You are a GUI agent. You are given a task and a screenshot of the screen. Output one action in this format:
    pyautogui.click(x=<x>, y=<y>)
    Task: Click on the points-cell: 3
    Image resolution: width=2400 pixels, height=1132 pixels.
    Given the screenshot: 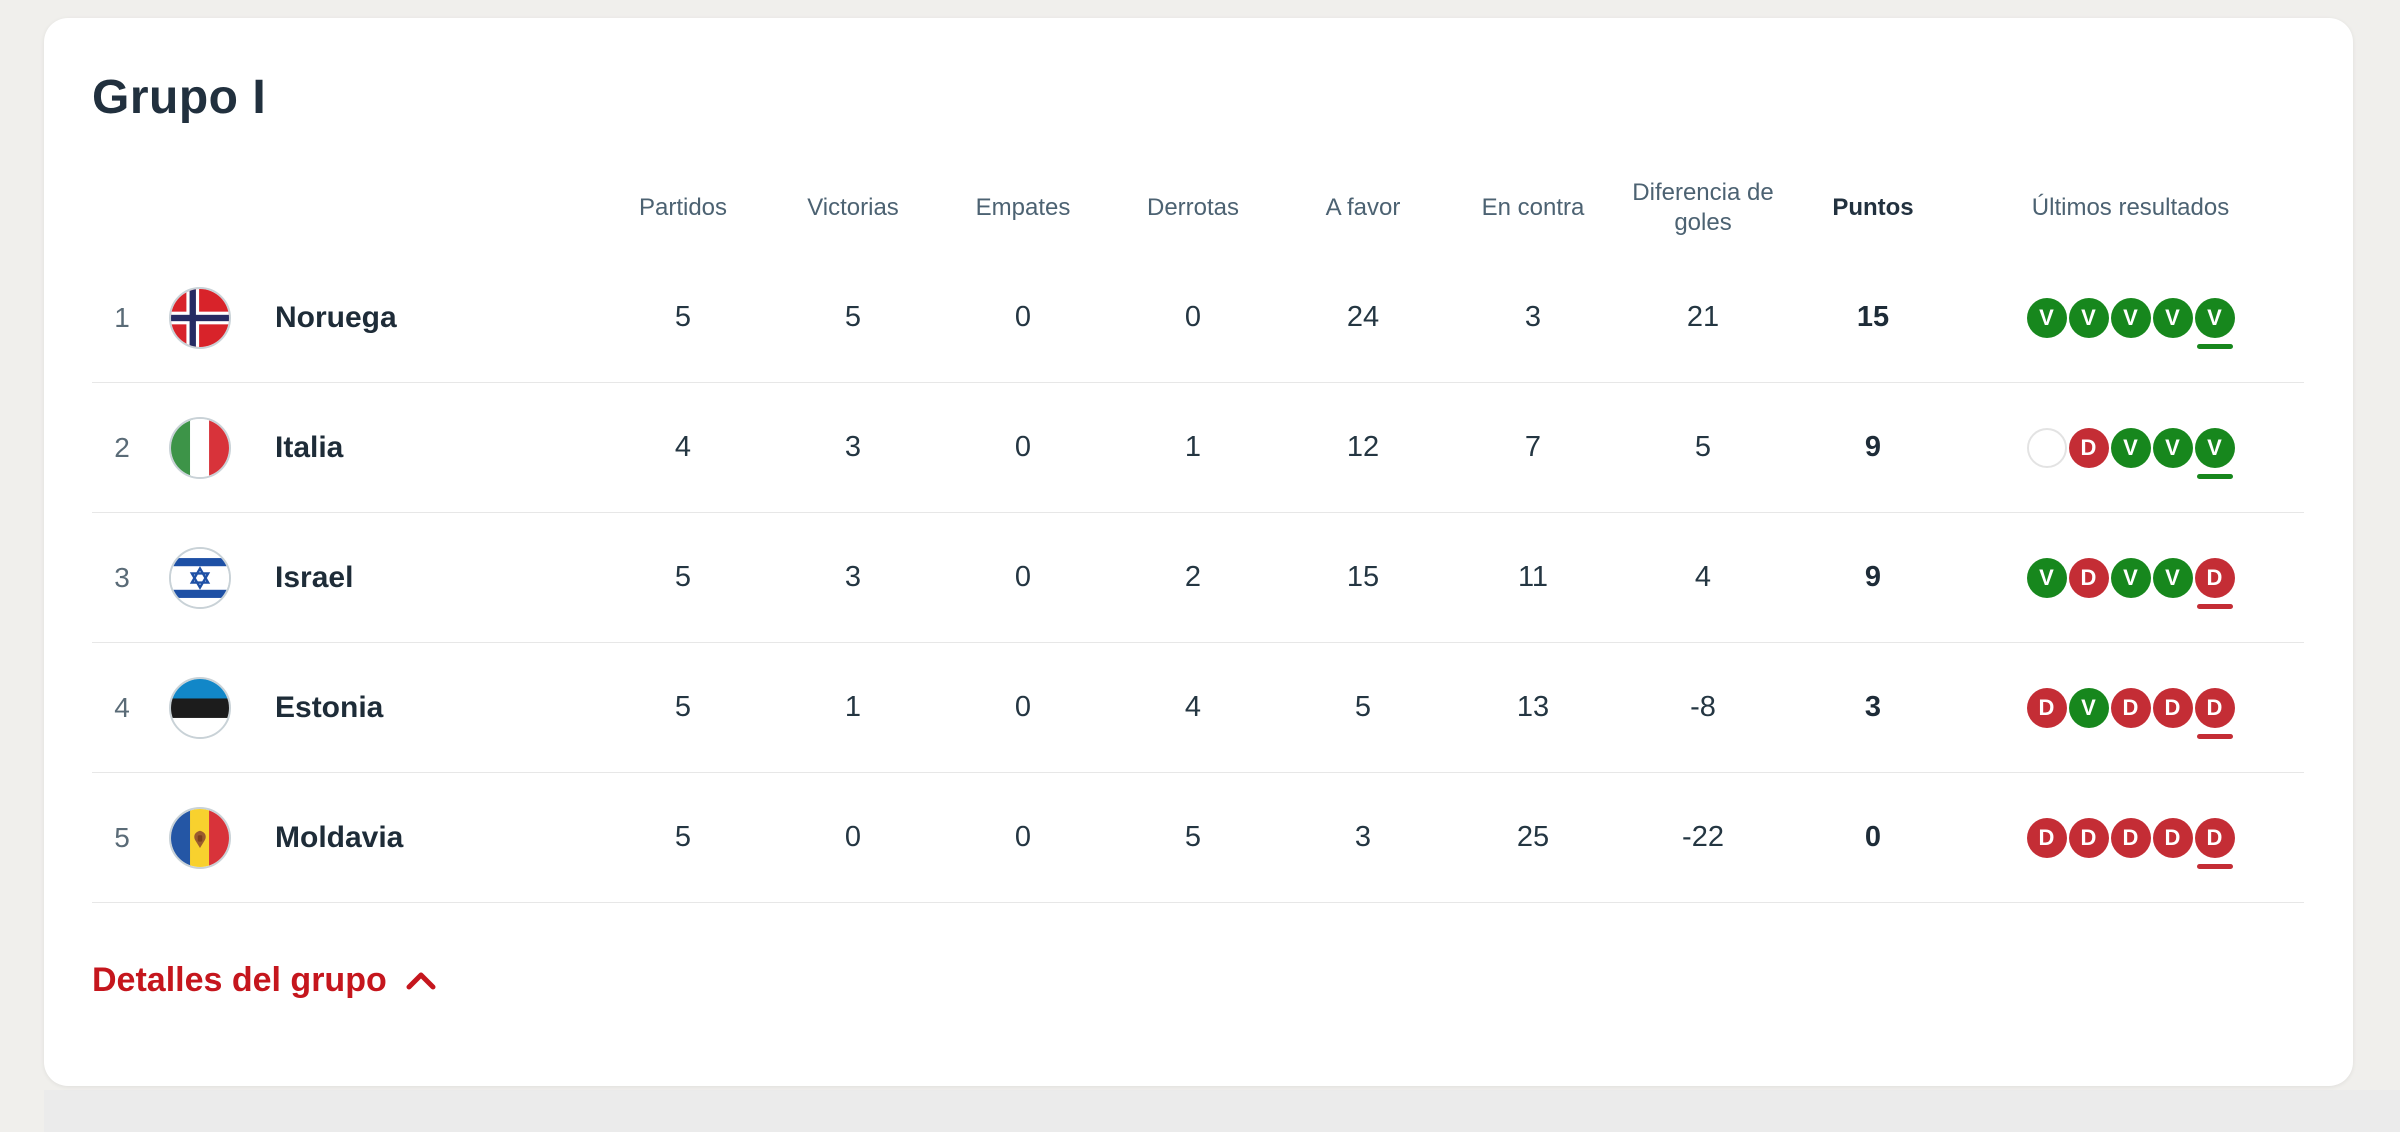 What is the action you would take?
    pyautogui.click(x=1873, y=707)
    